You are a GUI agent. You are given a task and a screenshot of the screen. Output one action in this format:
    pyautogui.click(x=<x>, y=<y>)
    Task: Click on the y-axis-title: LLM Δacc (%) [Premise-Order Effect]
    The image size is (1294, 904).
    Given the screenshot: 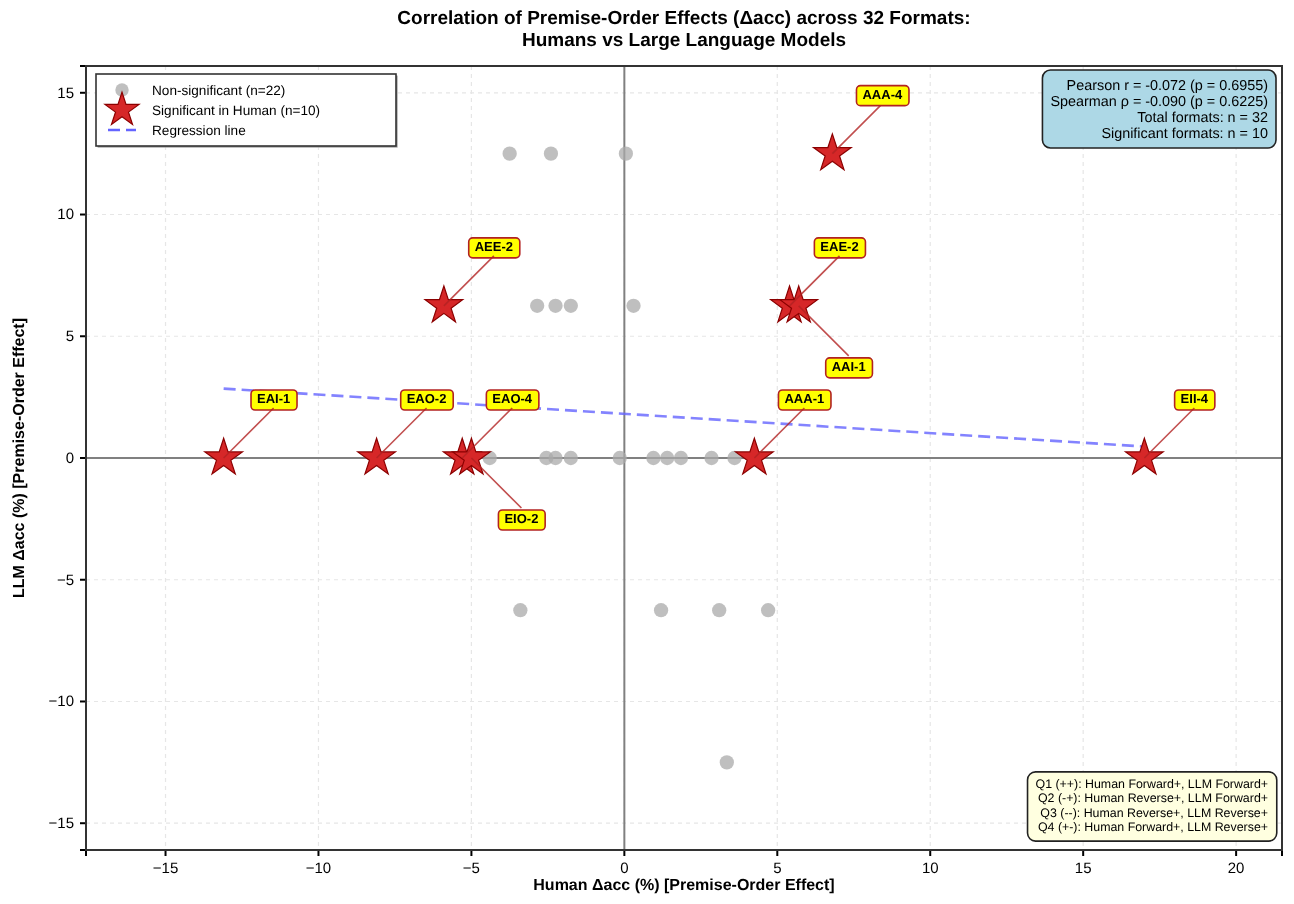 What is the action you would take?
    pyautogui.click(x=19, y=458)
    